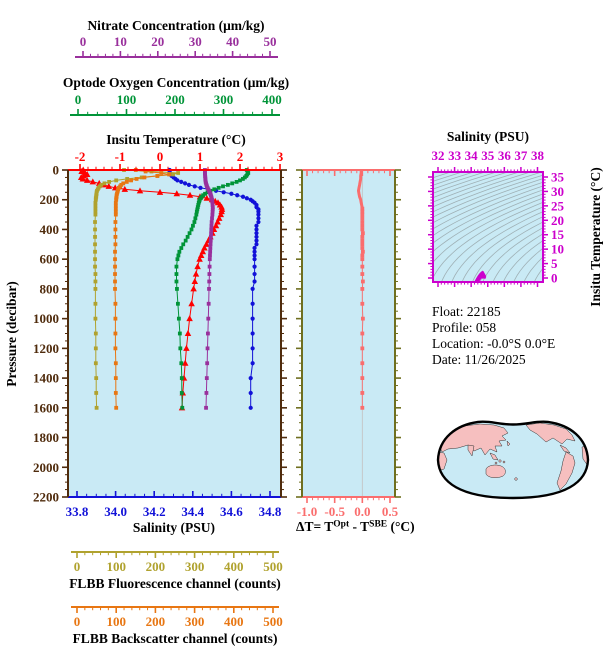 The height and width of the screenshot is (663, 609). What do you see at coordinates (46, 437) in the screenshot?
I see `pressure-tick-label: 1800` at bounding box center [46, 437].